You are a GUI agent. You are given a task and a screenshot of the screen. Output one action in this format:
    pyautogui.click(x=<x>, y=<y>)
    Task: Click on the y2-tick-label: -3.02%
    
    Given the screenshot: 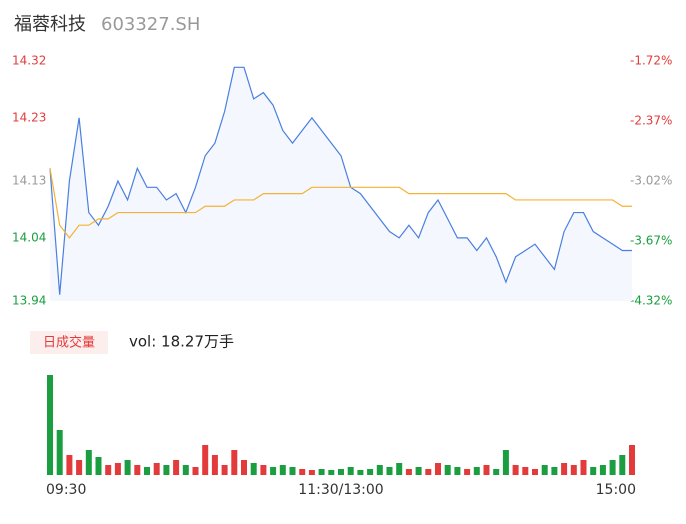 What is the action you would take?
    pyautogui.click(x=651, y=181)
    